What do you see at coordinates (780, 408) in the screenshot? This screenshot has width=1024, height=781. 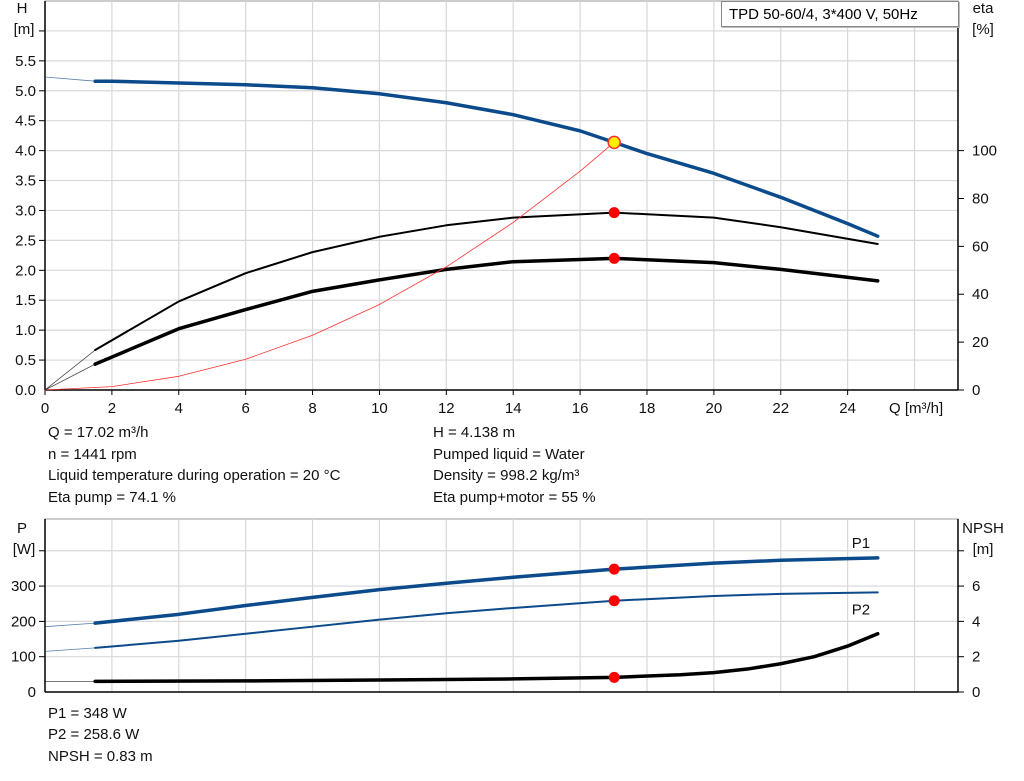 I see `x-tick-label: 22` at bounding box center [780, 408].